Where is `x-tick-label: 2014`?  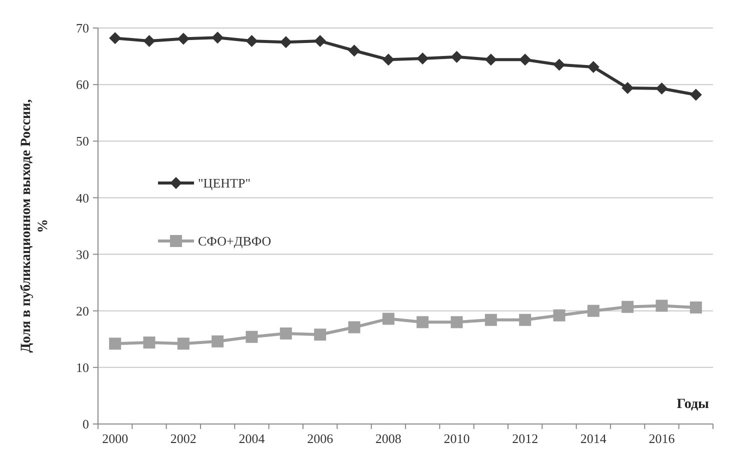 x-tick-label: 2014 is located at coordinates (593, 438).